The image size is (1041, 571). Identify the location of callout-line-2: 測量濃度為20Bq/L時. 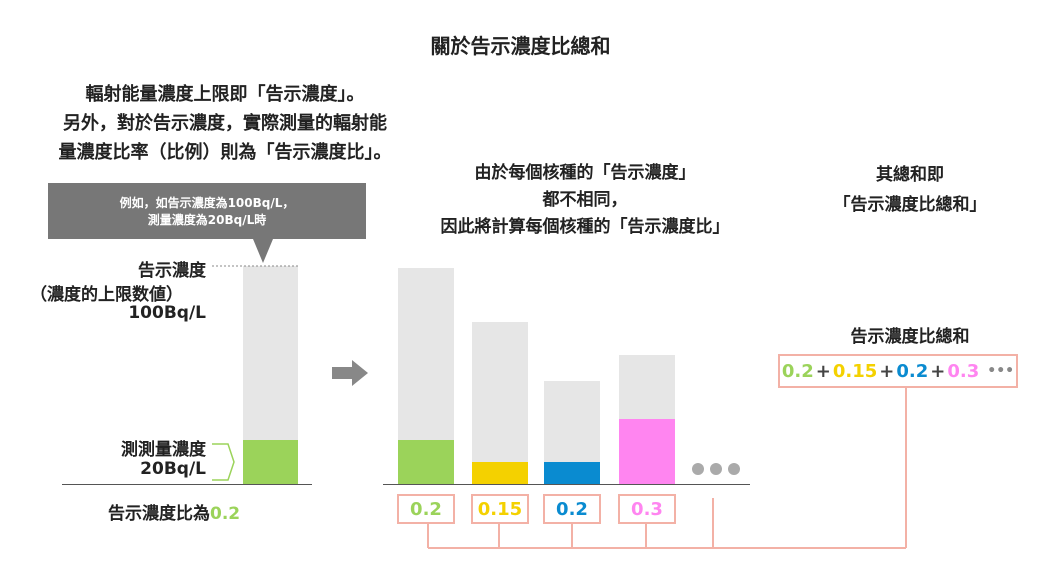
(207, 220).